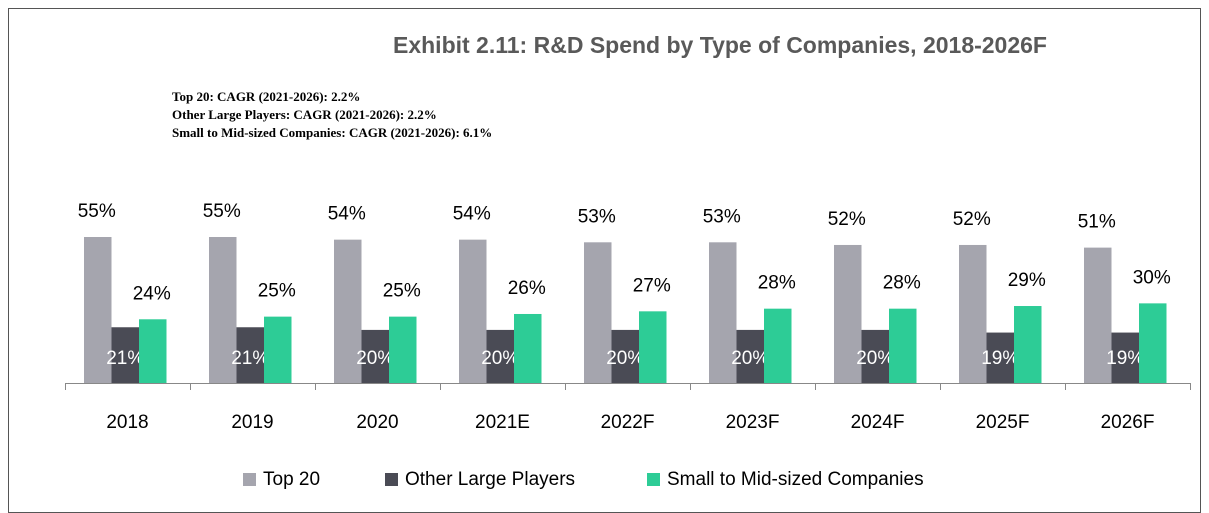 This screenshot has width=1209, height=513. I want to click on legend-label: Other Large Players, so click(490, 479).